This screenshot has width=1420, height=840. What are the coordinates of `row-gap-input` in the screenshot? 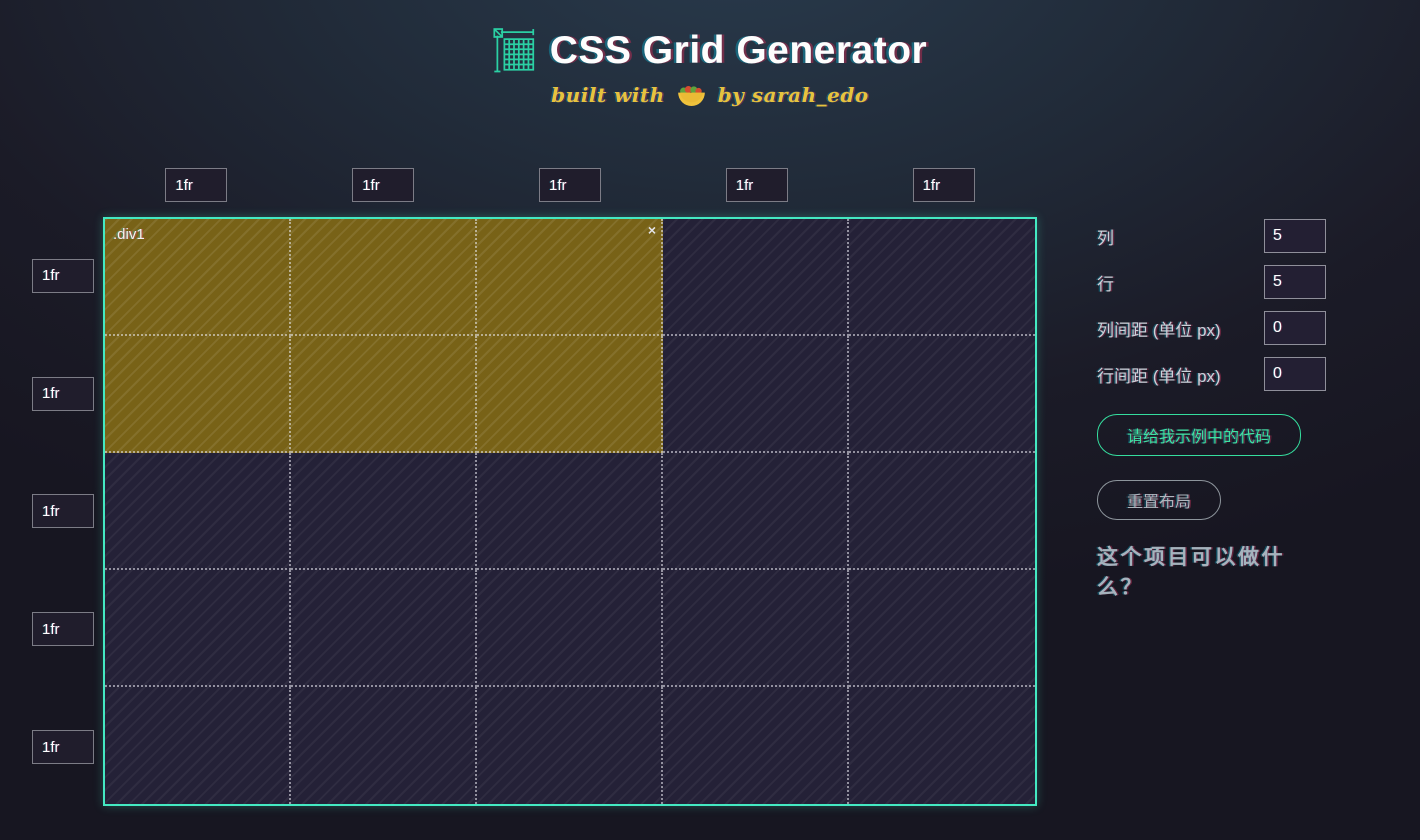 It's located at (1295, 374).